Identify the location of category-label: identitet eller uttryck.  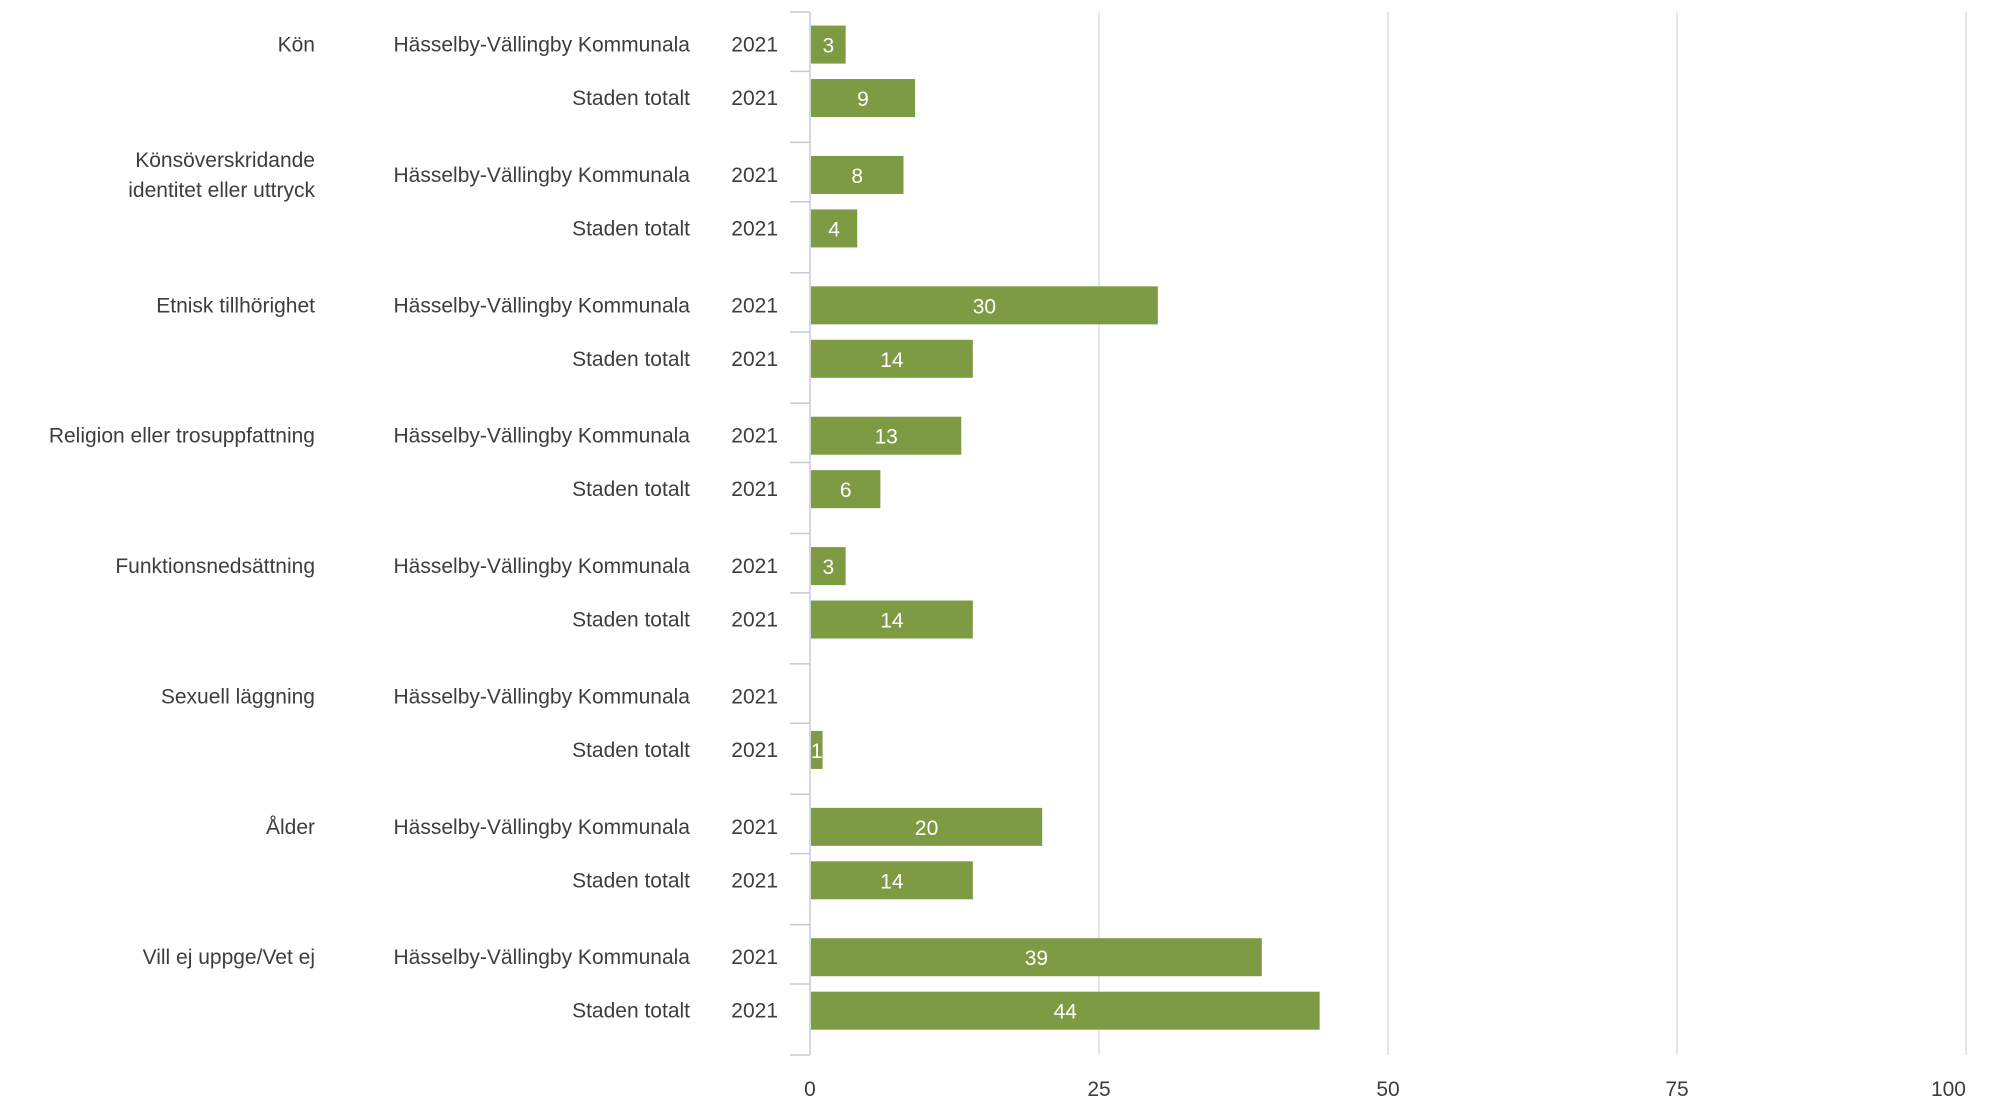
(221, 190).